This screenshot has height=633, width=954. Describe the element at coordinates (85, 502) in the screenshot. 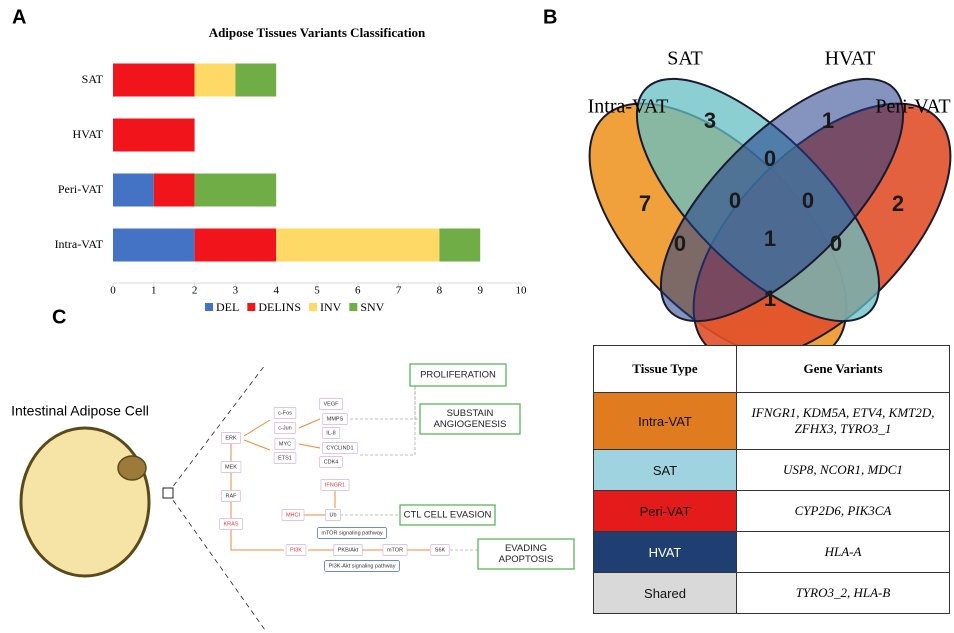

I see `cell` at that location.